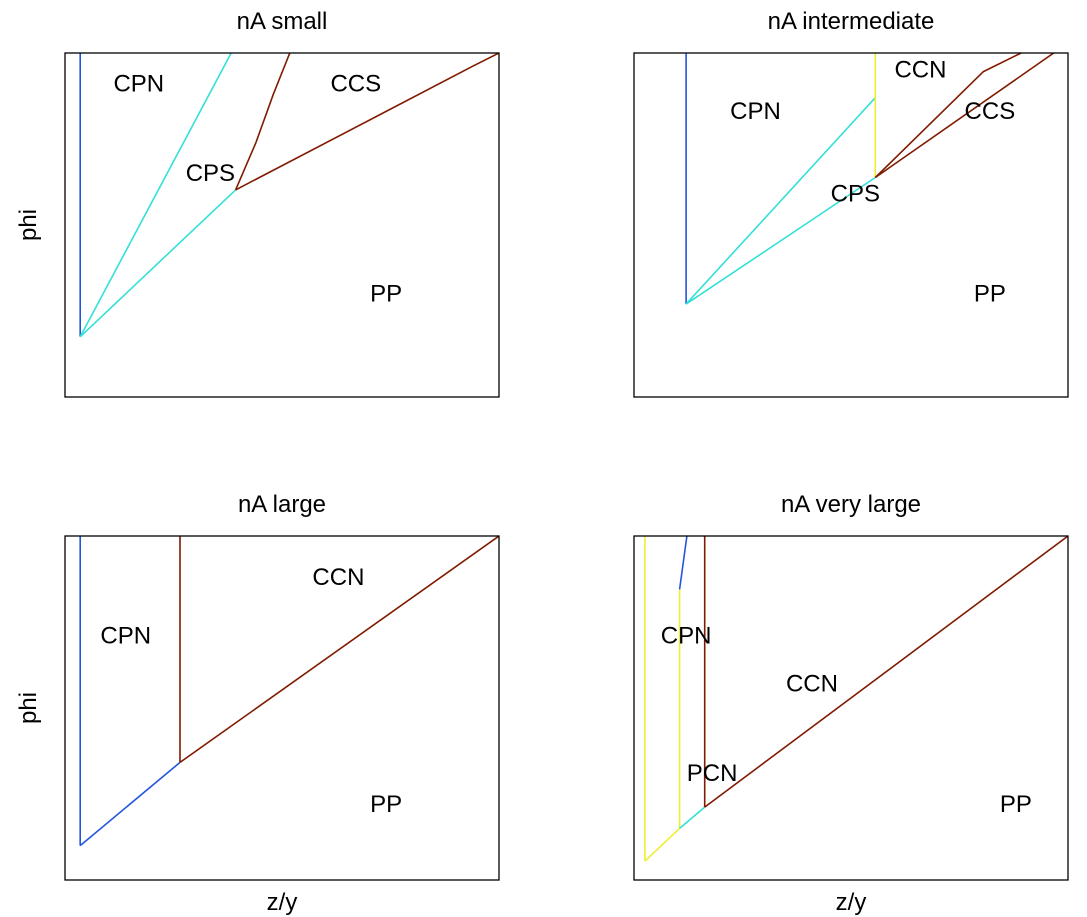 This screenshot has height=917, width=1087. What do you see at coordinates (282, 21) in the screenshot?
I see `panel-title: nA small` at bounding box center [282, 21].